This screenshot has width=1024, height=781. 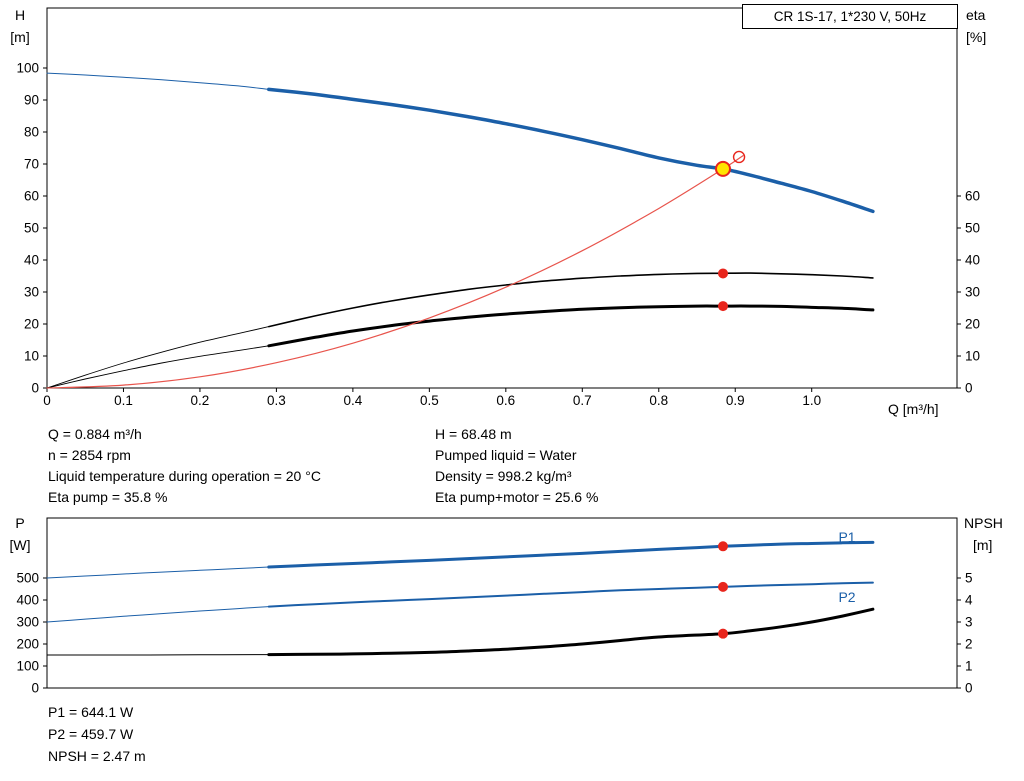 What do you see at coordinates (571, 632) in the screenshot?
I see `npsh-curve` at bounding box center [571, 632].